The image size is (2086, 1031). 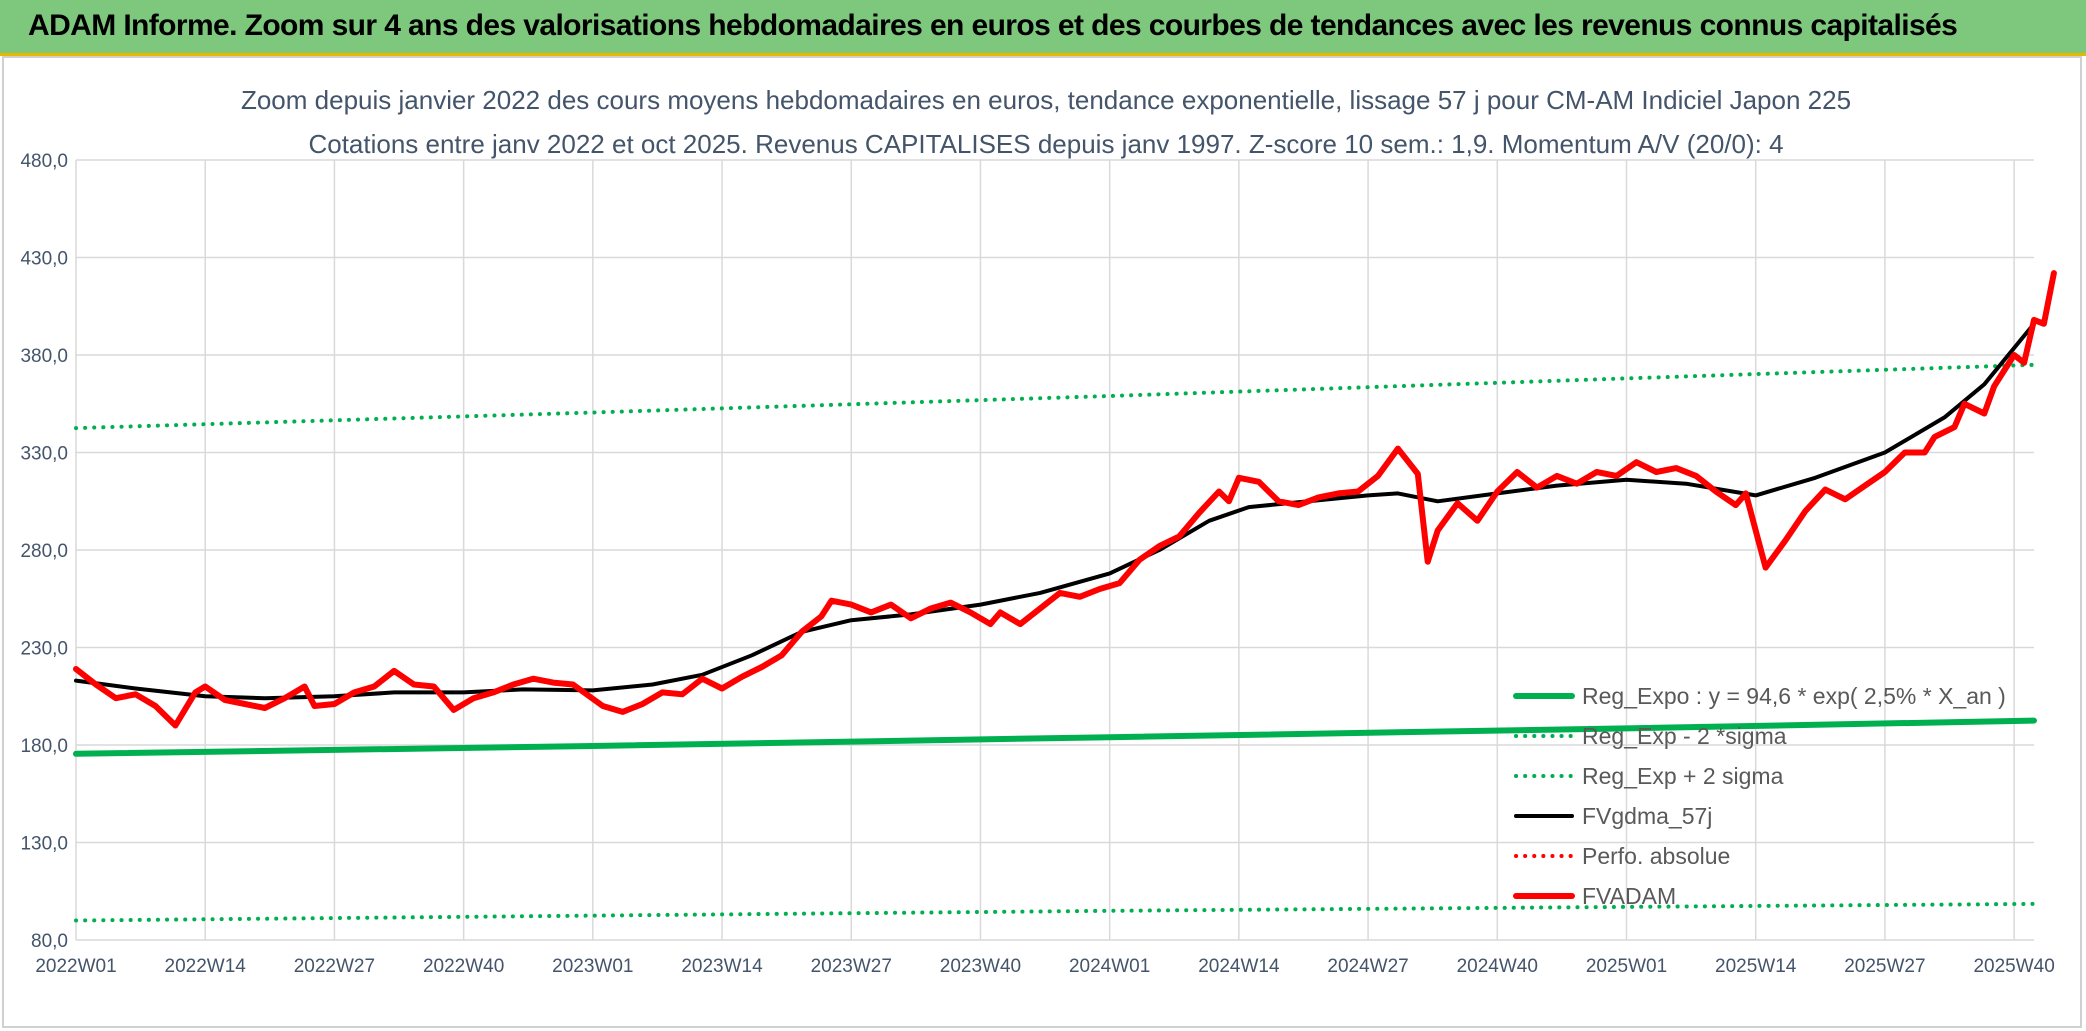 I want to click on y-tick-label: 480,0, so click(x=44, y=161).